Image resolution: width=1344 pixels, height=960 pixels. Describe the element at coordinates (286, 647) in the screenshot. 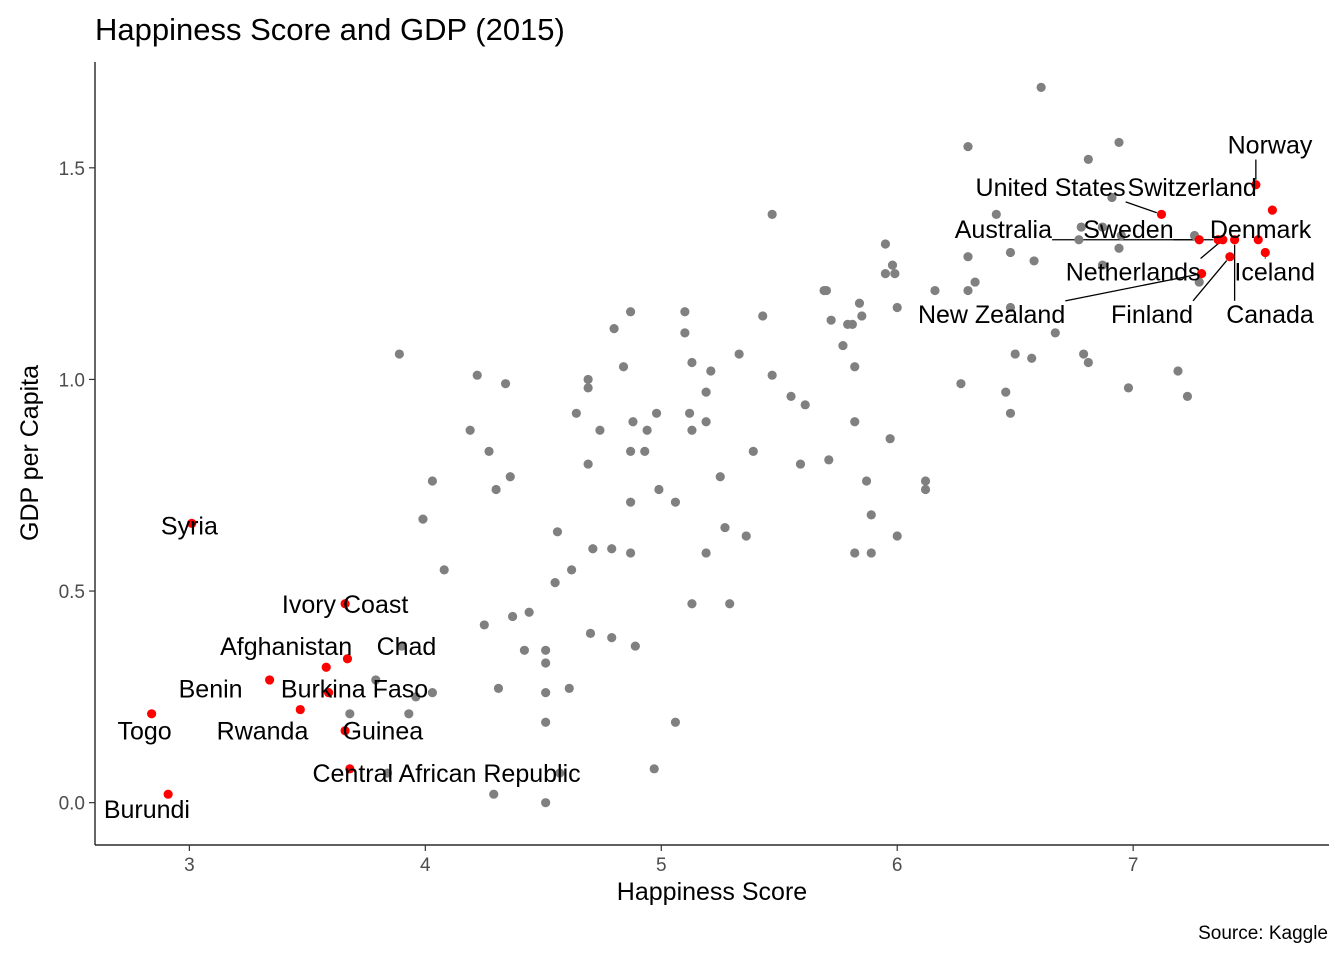

I see `country-label: Afghanistan` at that location.